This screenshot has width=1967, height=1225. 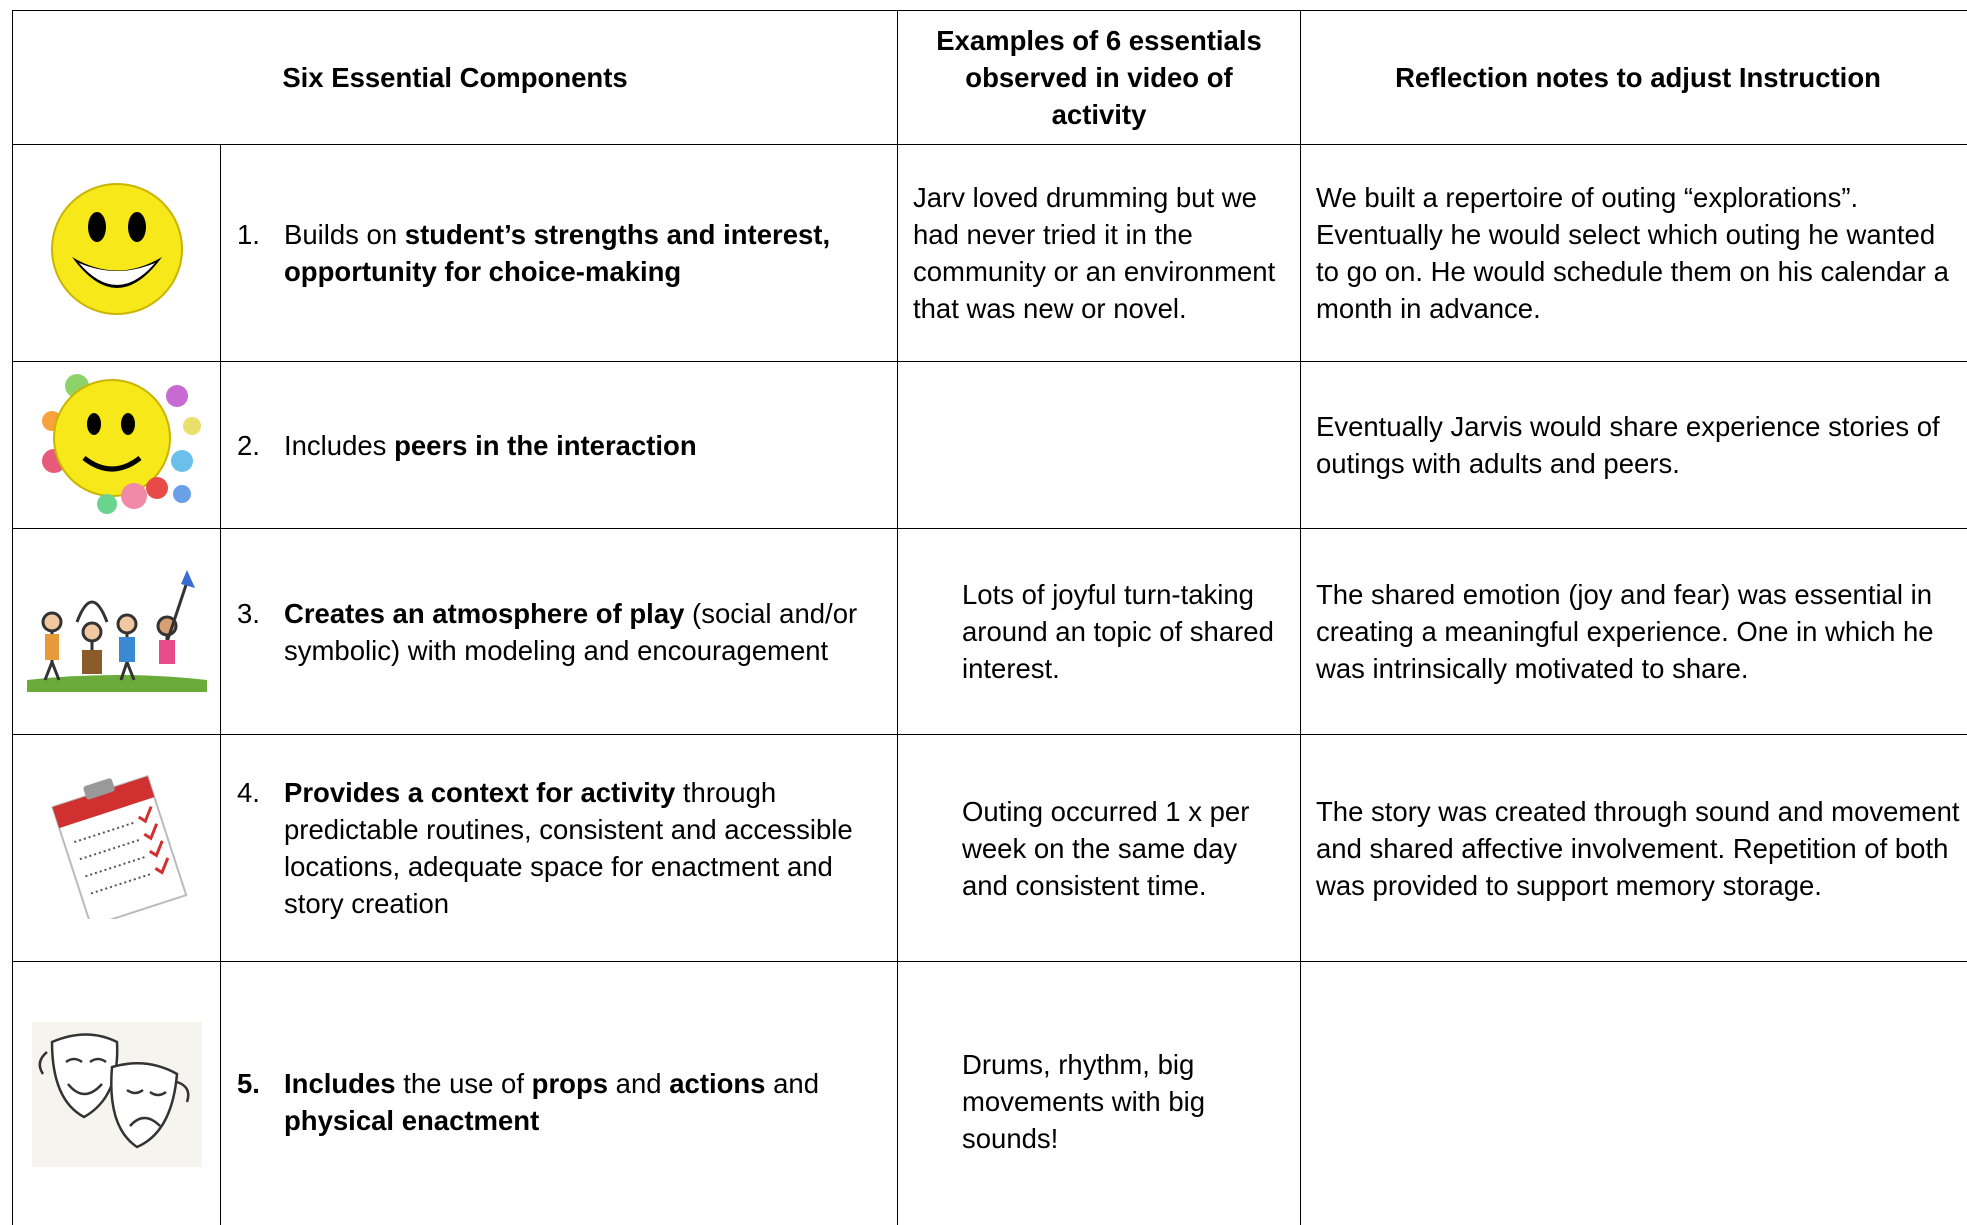 What do you see at coordinates (248, 792) in the screenshot?
I see `item-number: 4.` at bounding box center [248, 792].